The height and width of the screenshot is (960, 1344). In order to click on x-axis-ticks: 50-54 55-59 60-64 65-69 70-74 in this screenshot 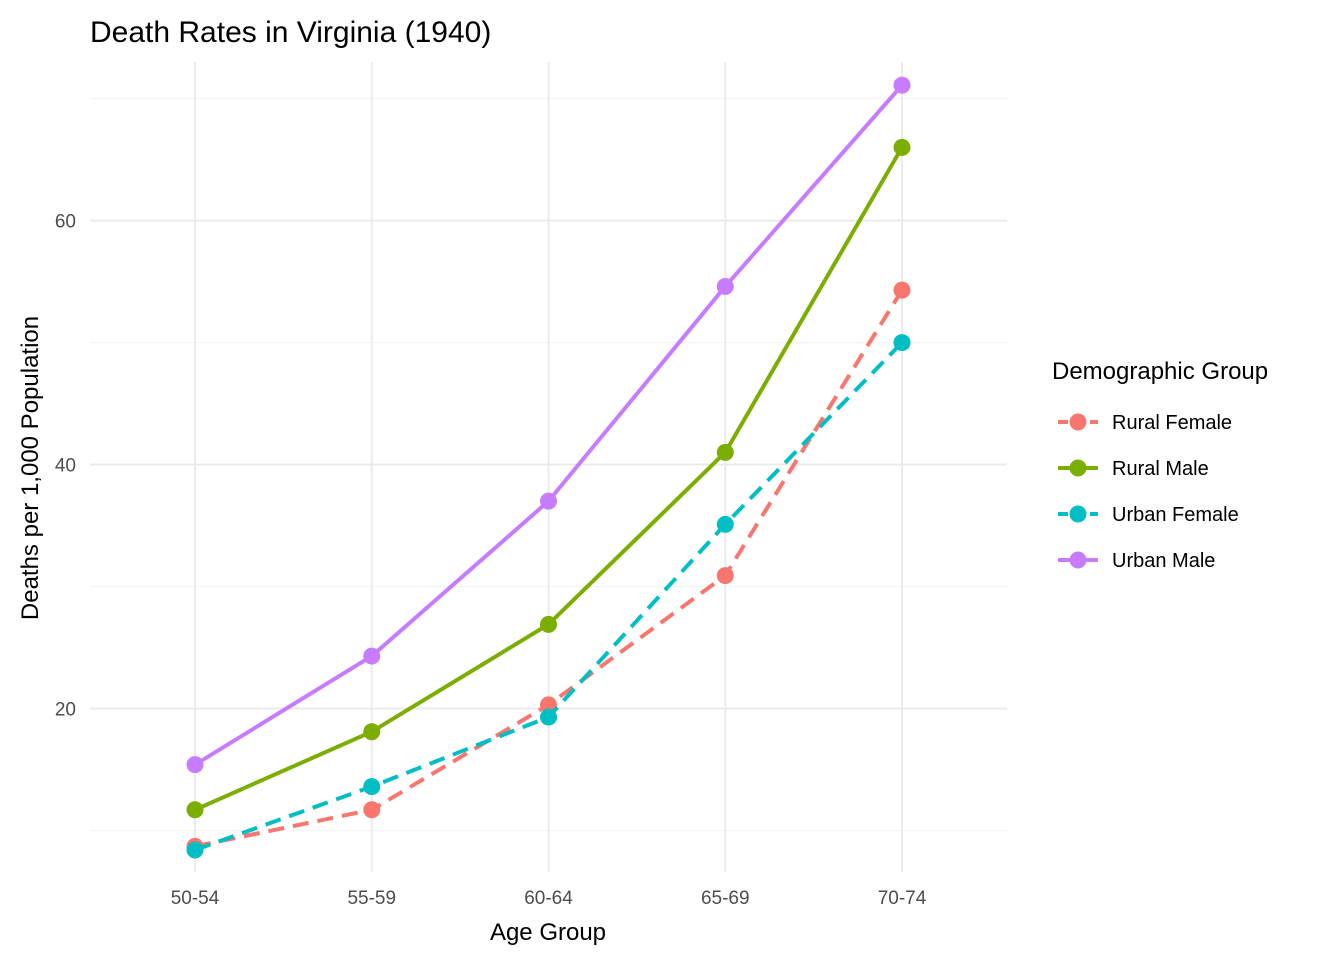, I will do `click(549, 898)`.